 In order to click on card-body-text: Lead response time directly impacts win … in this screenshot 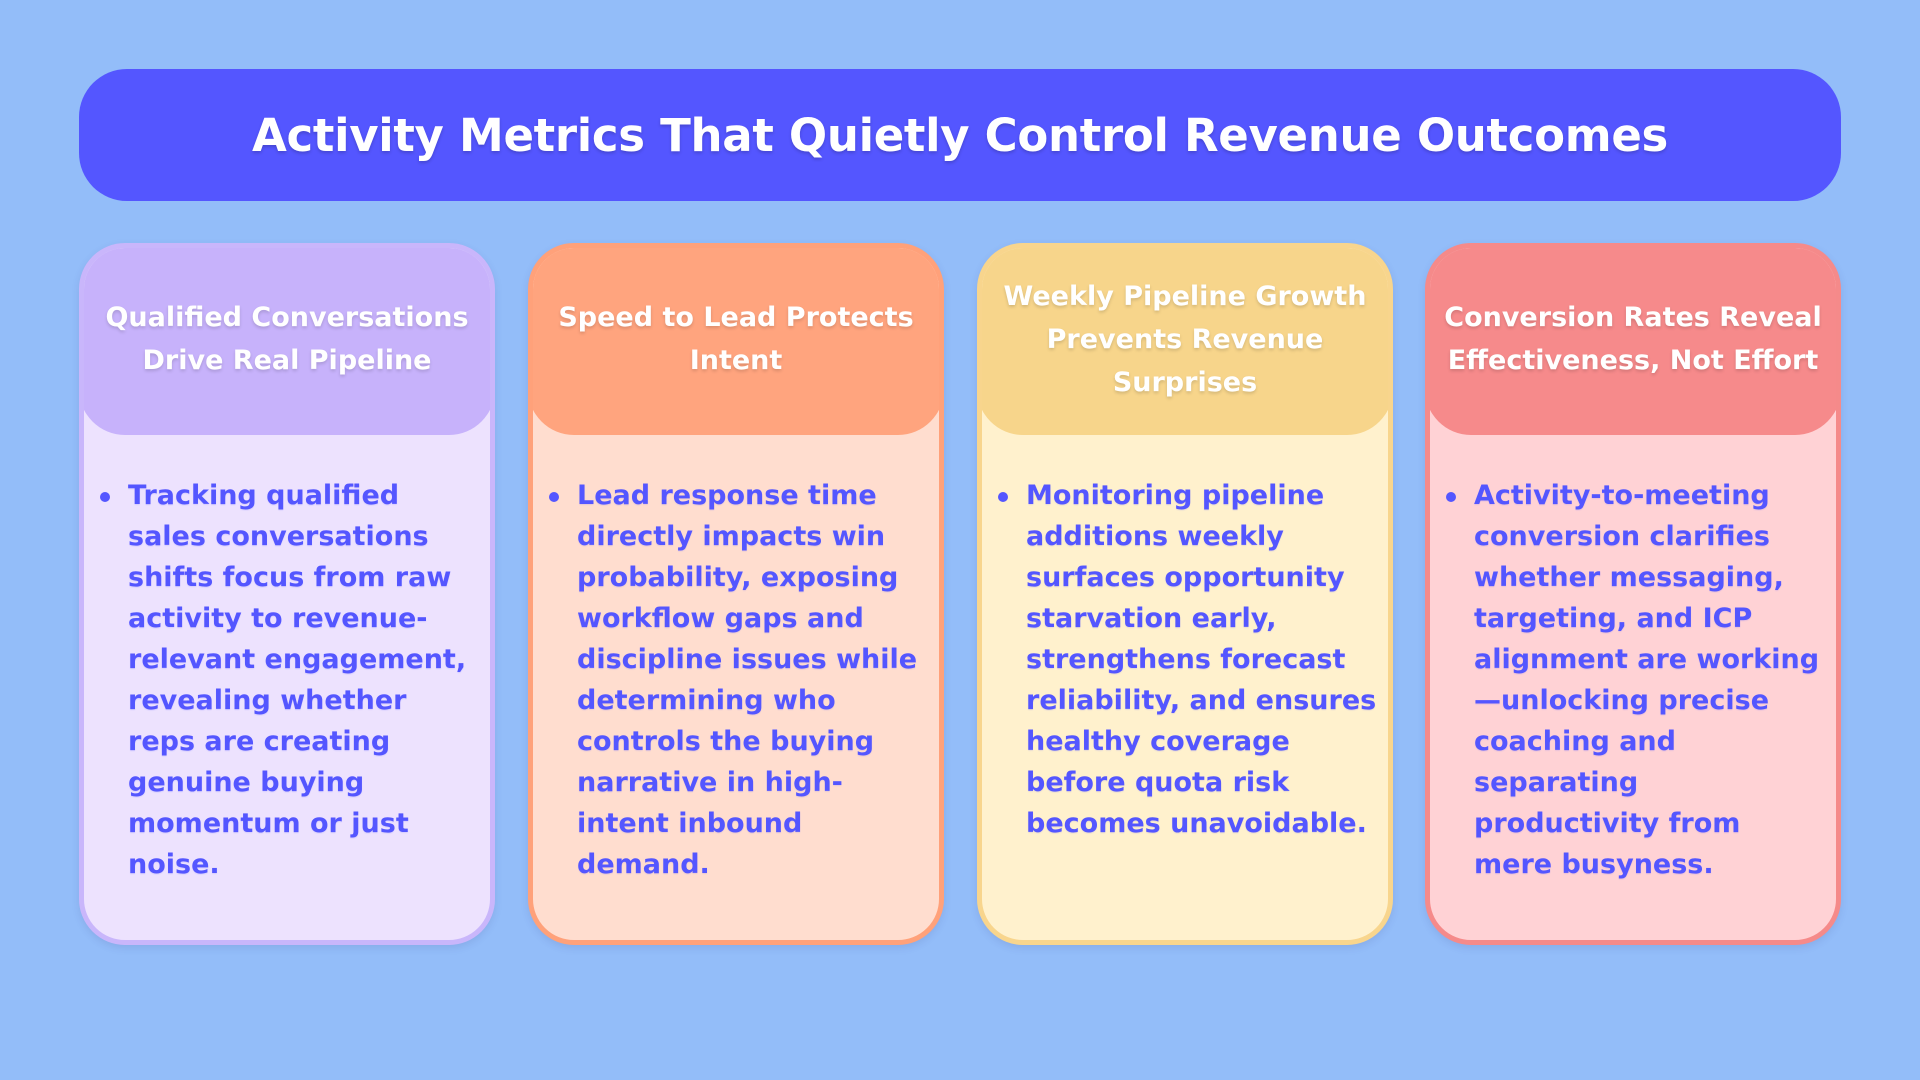, I will do `click(747, 680)`.